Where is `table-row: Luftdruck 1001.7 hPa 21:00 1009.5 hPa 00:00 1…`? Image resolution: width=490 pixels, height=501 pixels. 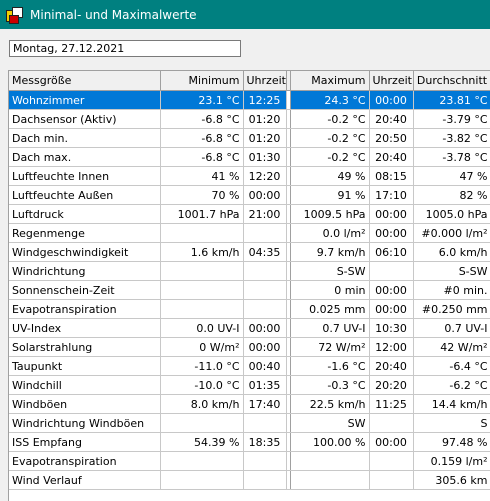
table-row: Luftdruck 1001.7 hPa 21:00 1009.5 hPa 00:00 1… is located at coordinates (249, 214).